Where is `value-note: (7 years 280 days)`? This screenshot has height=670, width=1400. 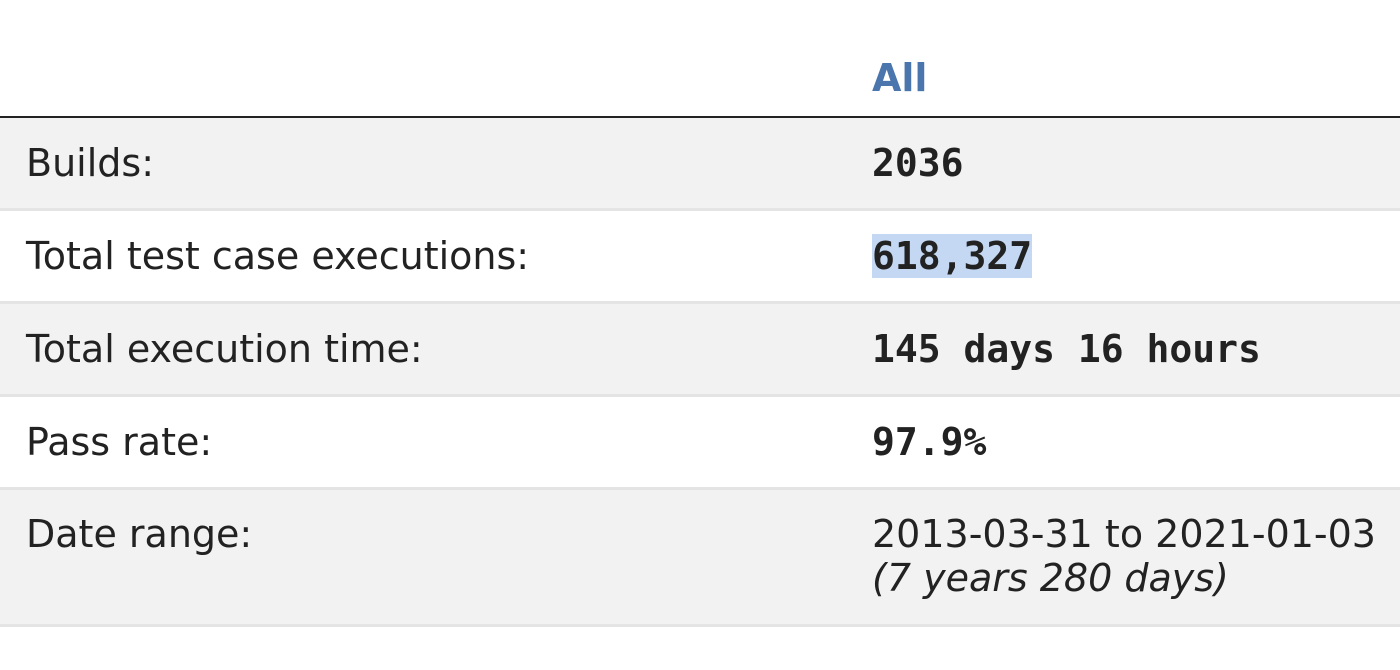
value-note: (7 years 280 days) is located at coordinates (1050, 578).